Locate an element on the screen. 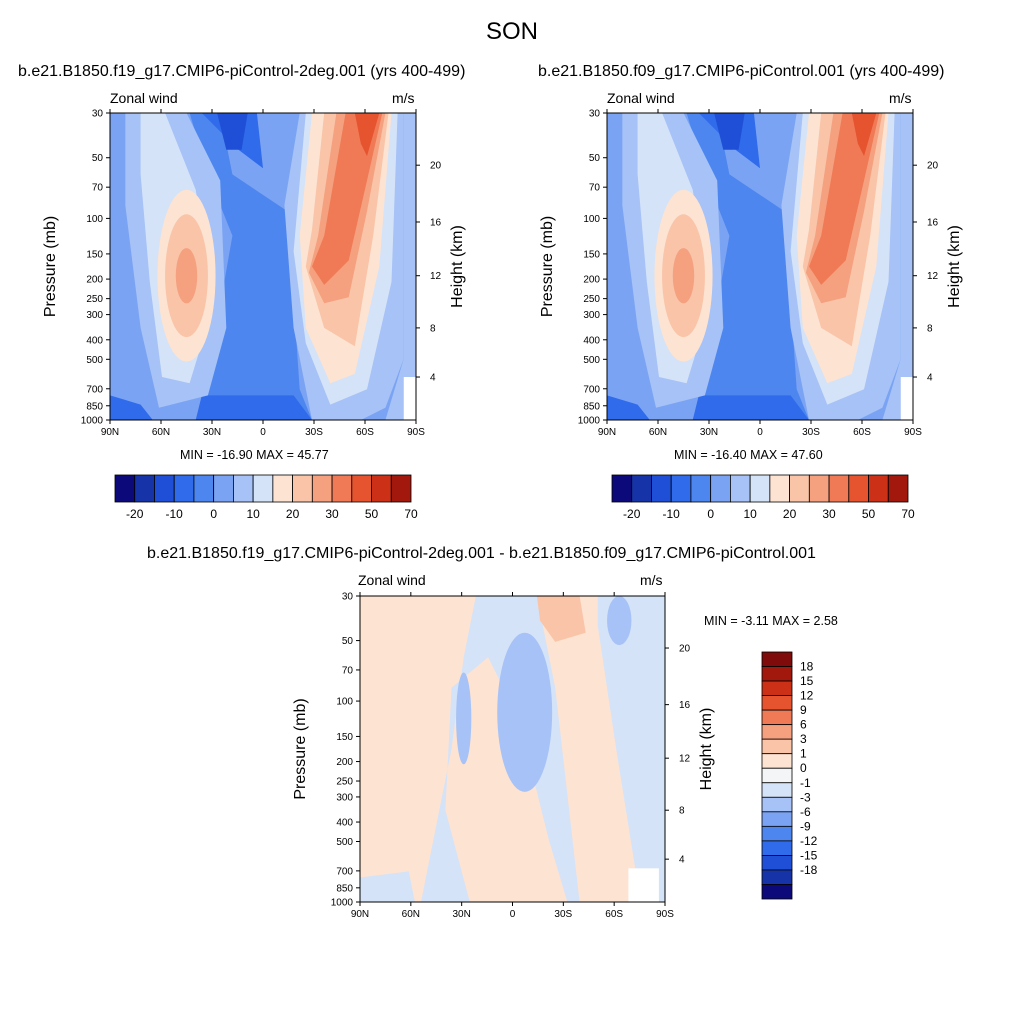 The height and width of the screenshot is (1024, 1024). colorbar-label: 20 is located at coordinates (293, 514).